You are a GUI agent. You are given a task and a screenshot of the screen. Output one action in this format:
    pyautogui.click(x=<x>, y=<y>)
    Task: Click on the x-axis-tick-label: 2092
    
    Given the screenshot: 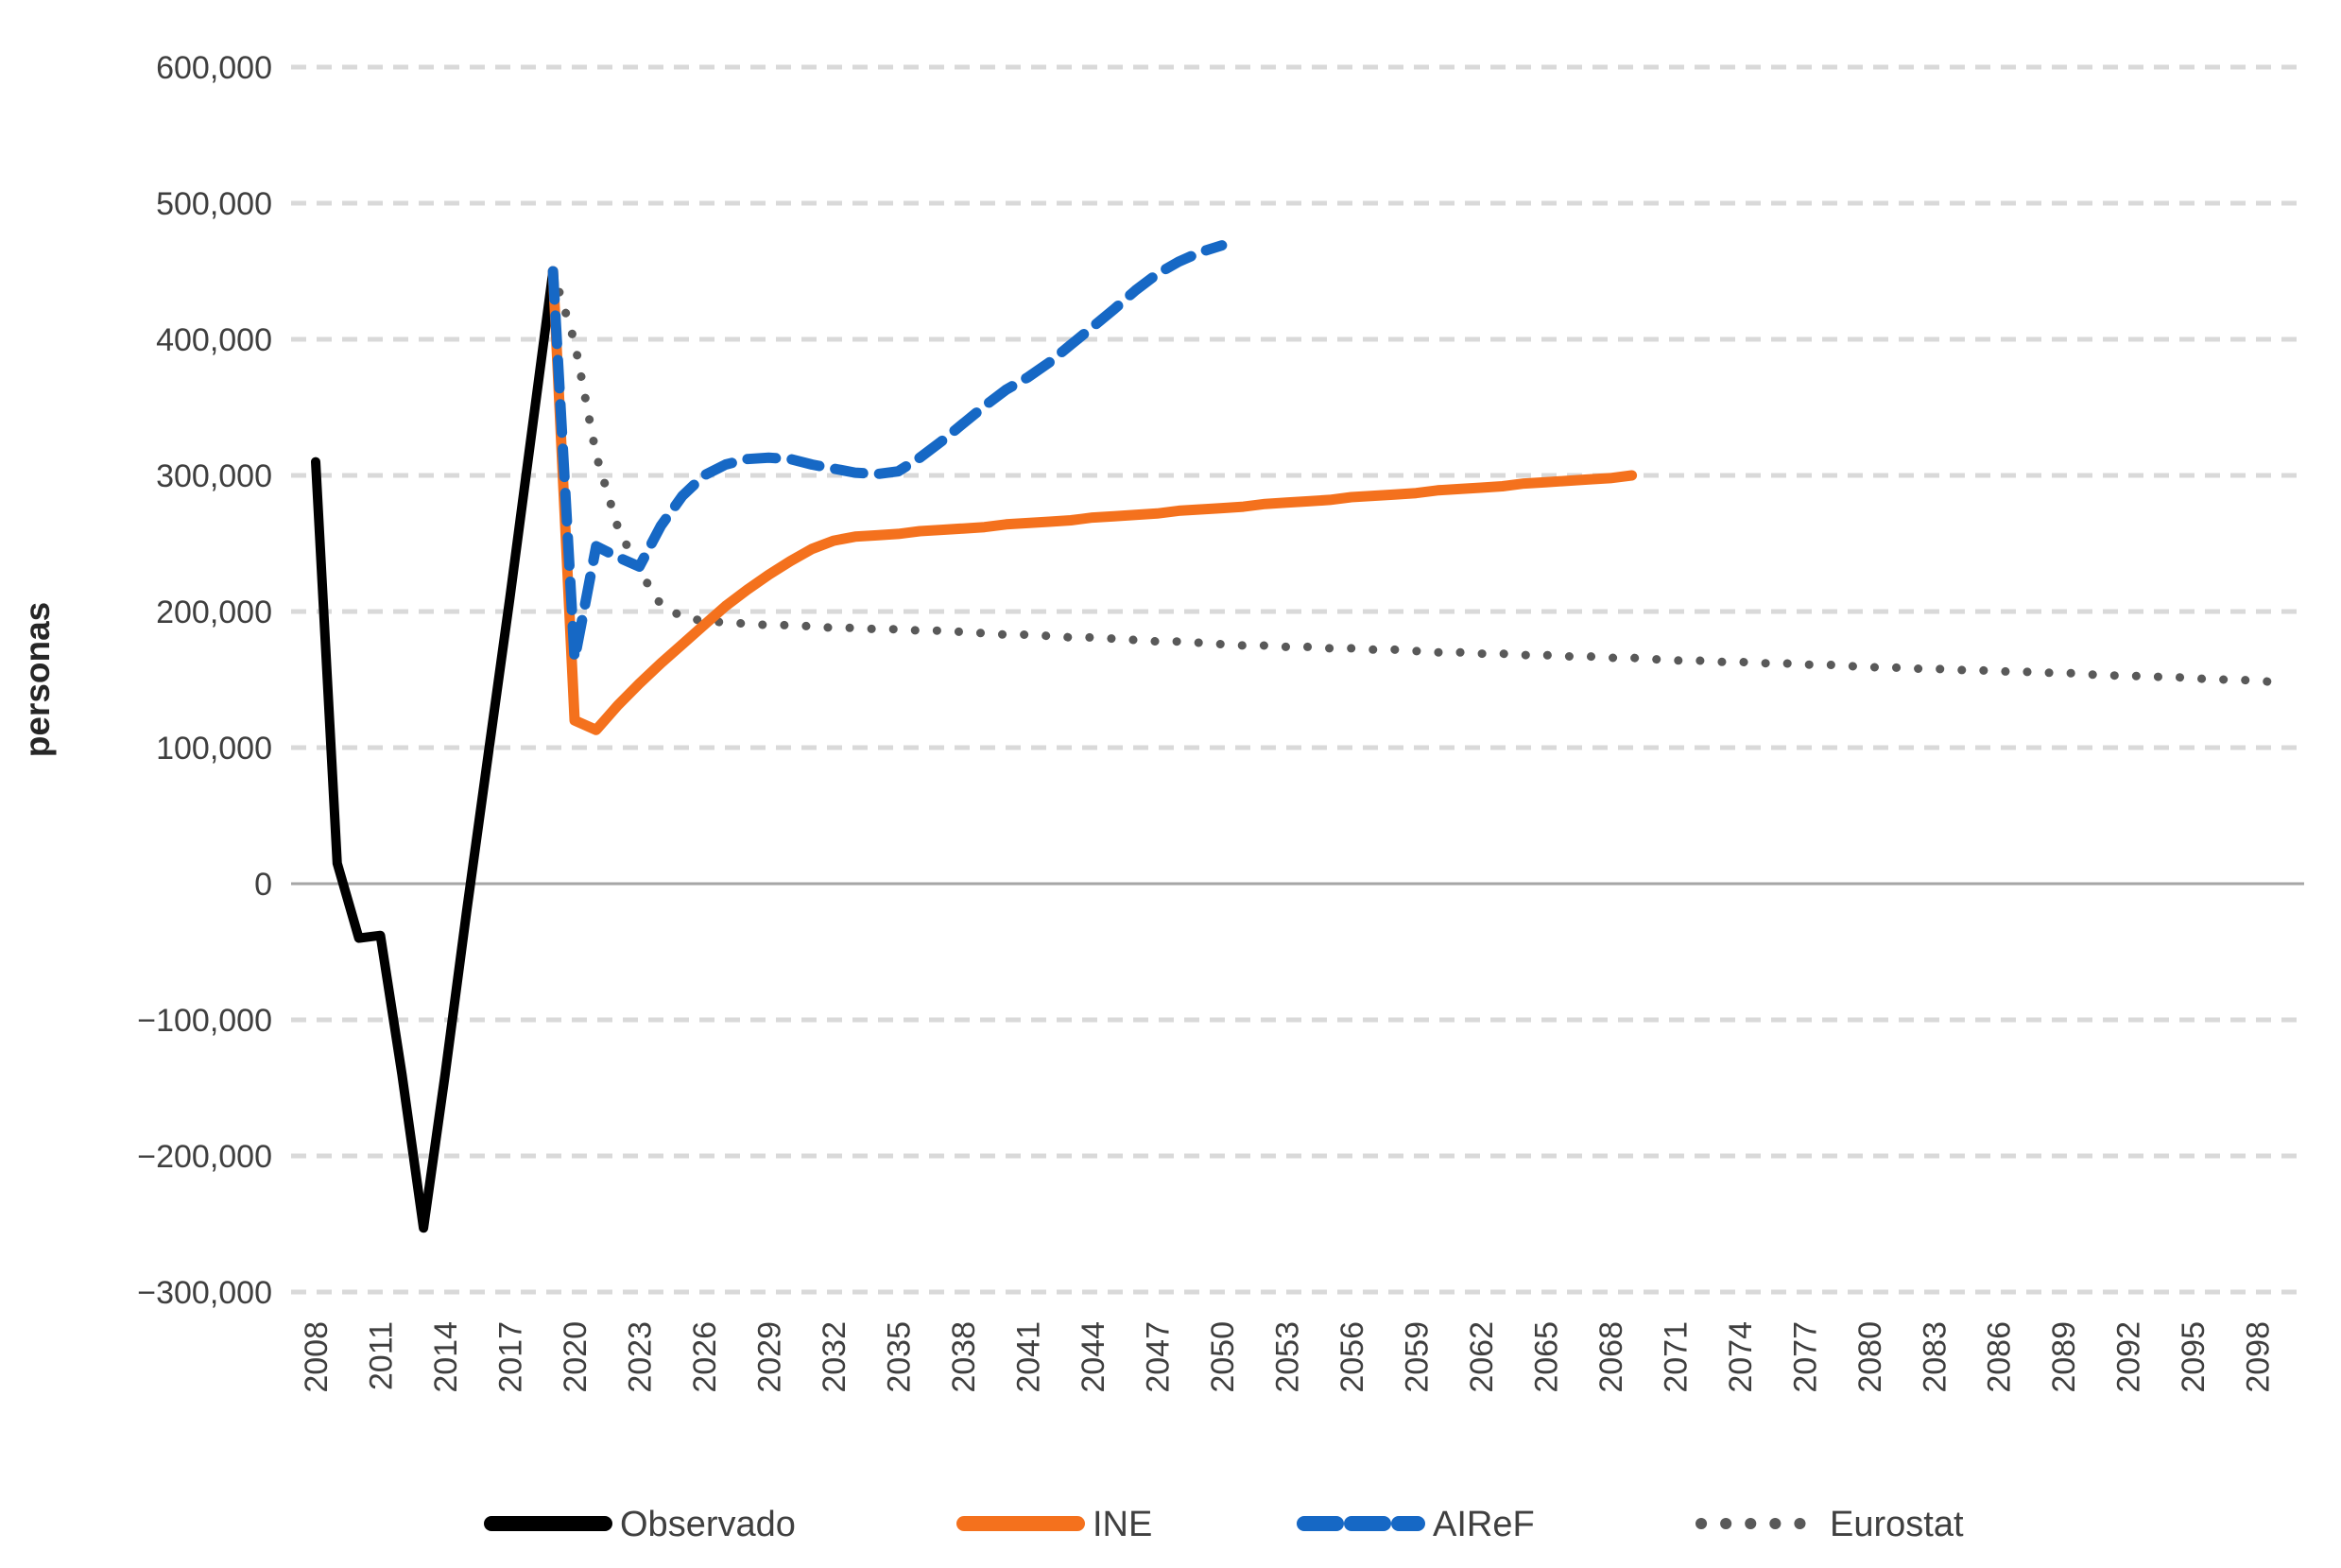 What is the action you would take?
    pyautogui.click(x=2129, y=1357)
    